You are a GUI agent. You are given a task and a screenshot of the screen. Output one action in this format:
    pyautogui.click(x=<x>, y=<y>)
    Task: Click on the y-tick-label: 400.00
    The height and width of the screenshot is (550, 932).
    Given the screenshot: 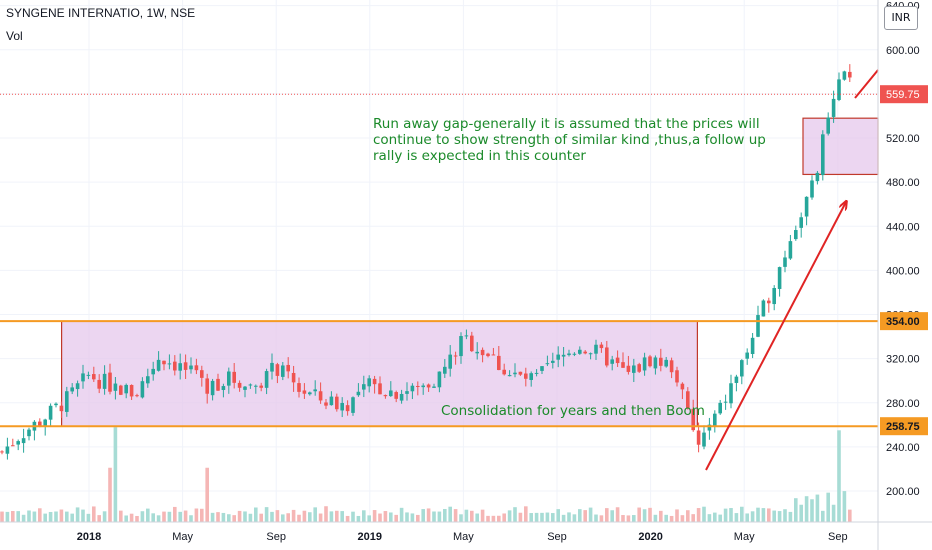 What is the action you would take?
    pyautogui.click(x=903, y=271)
    